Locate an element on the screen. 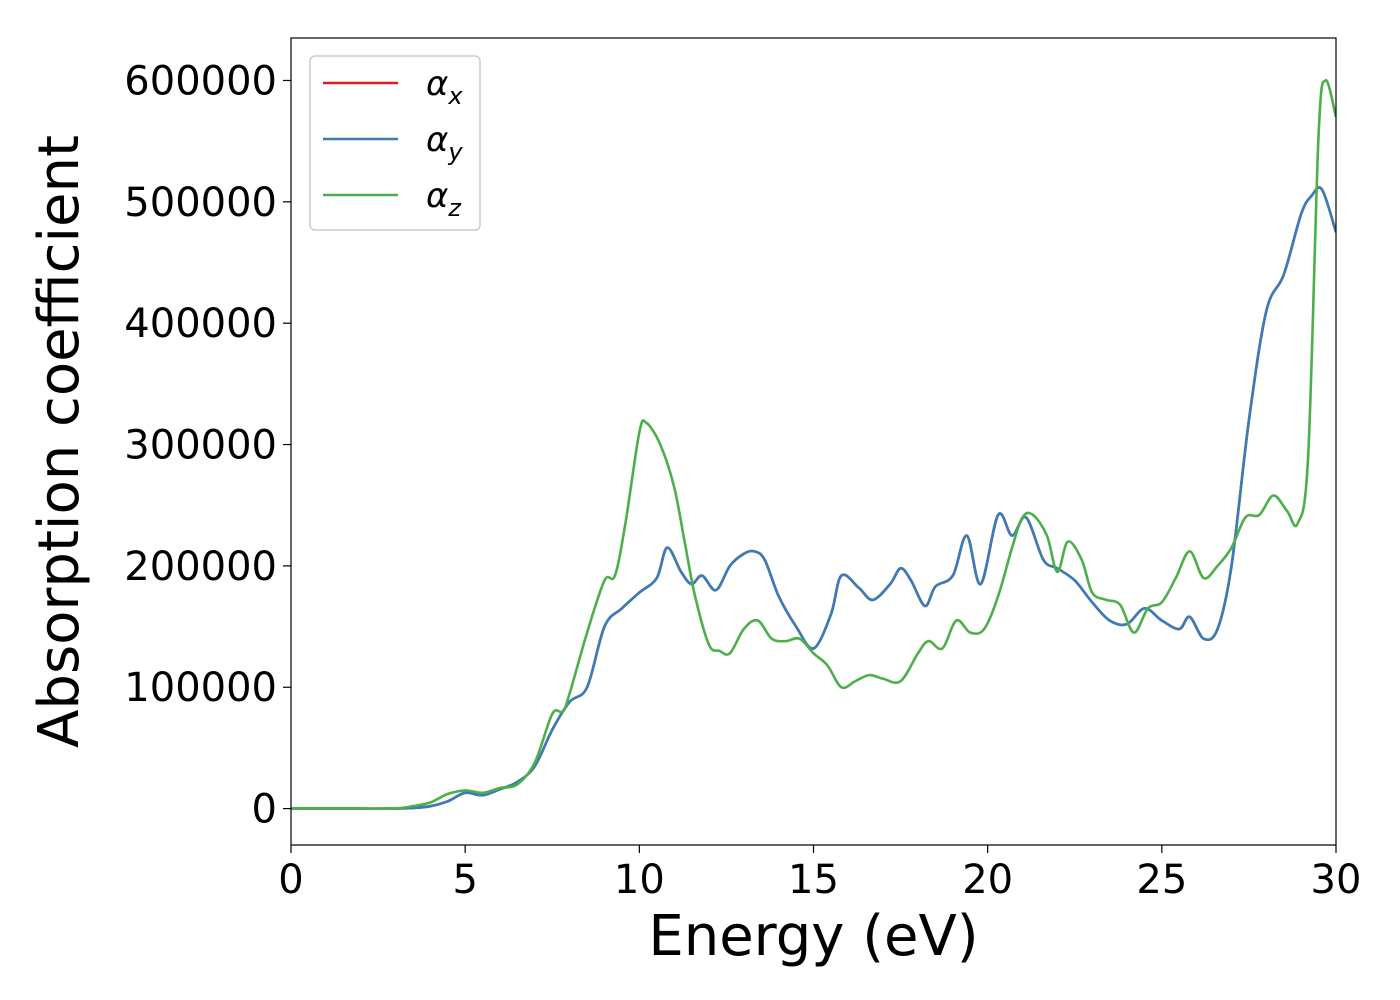  legend-subscript: y is located at coordinates (455, 152).